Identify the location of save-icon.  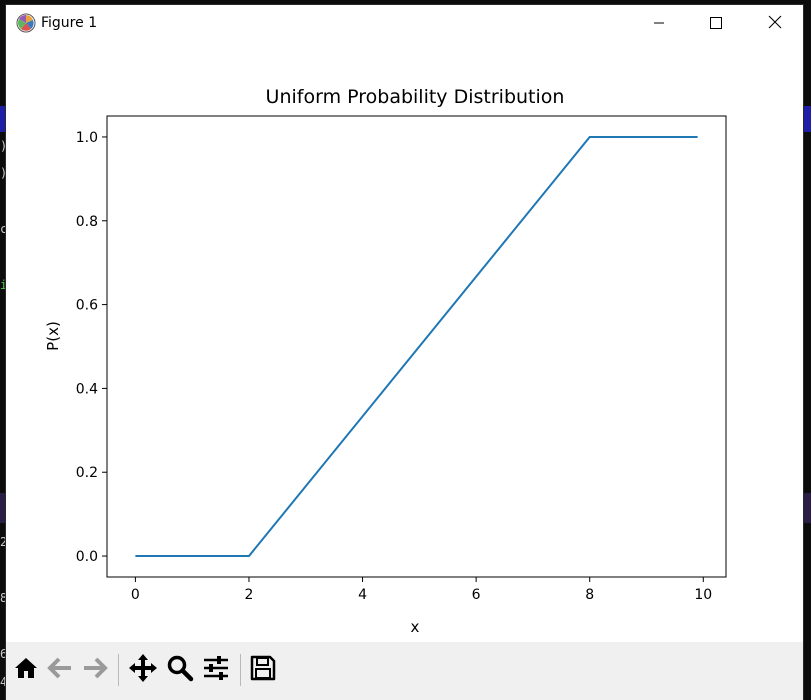
(263, 670).